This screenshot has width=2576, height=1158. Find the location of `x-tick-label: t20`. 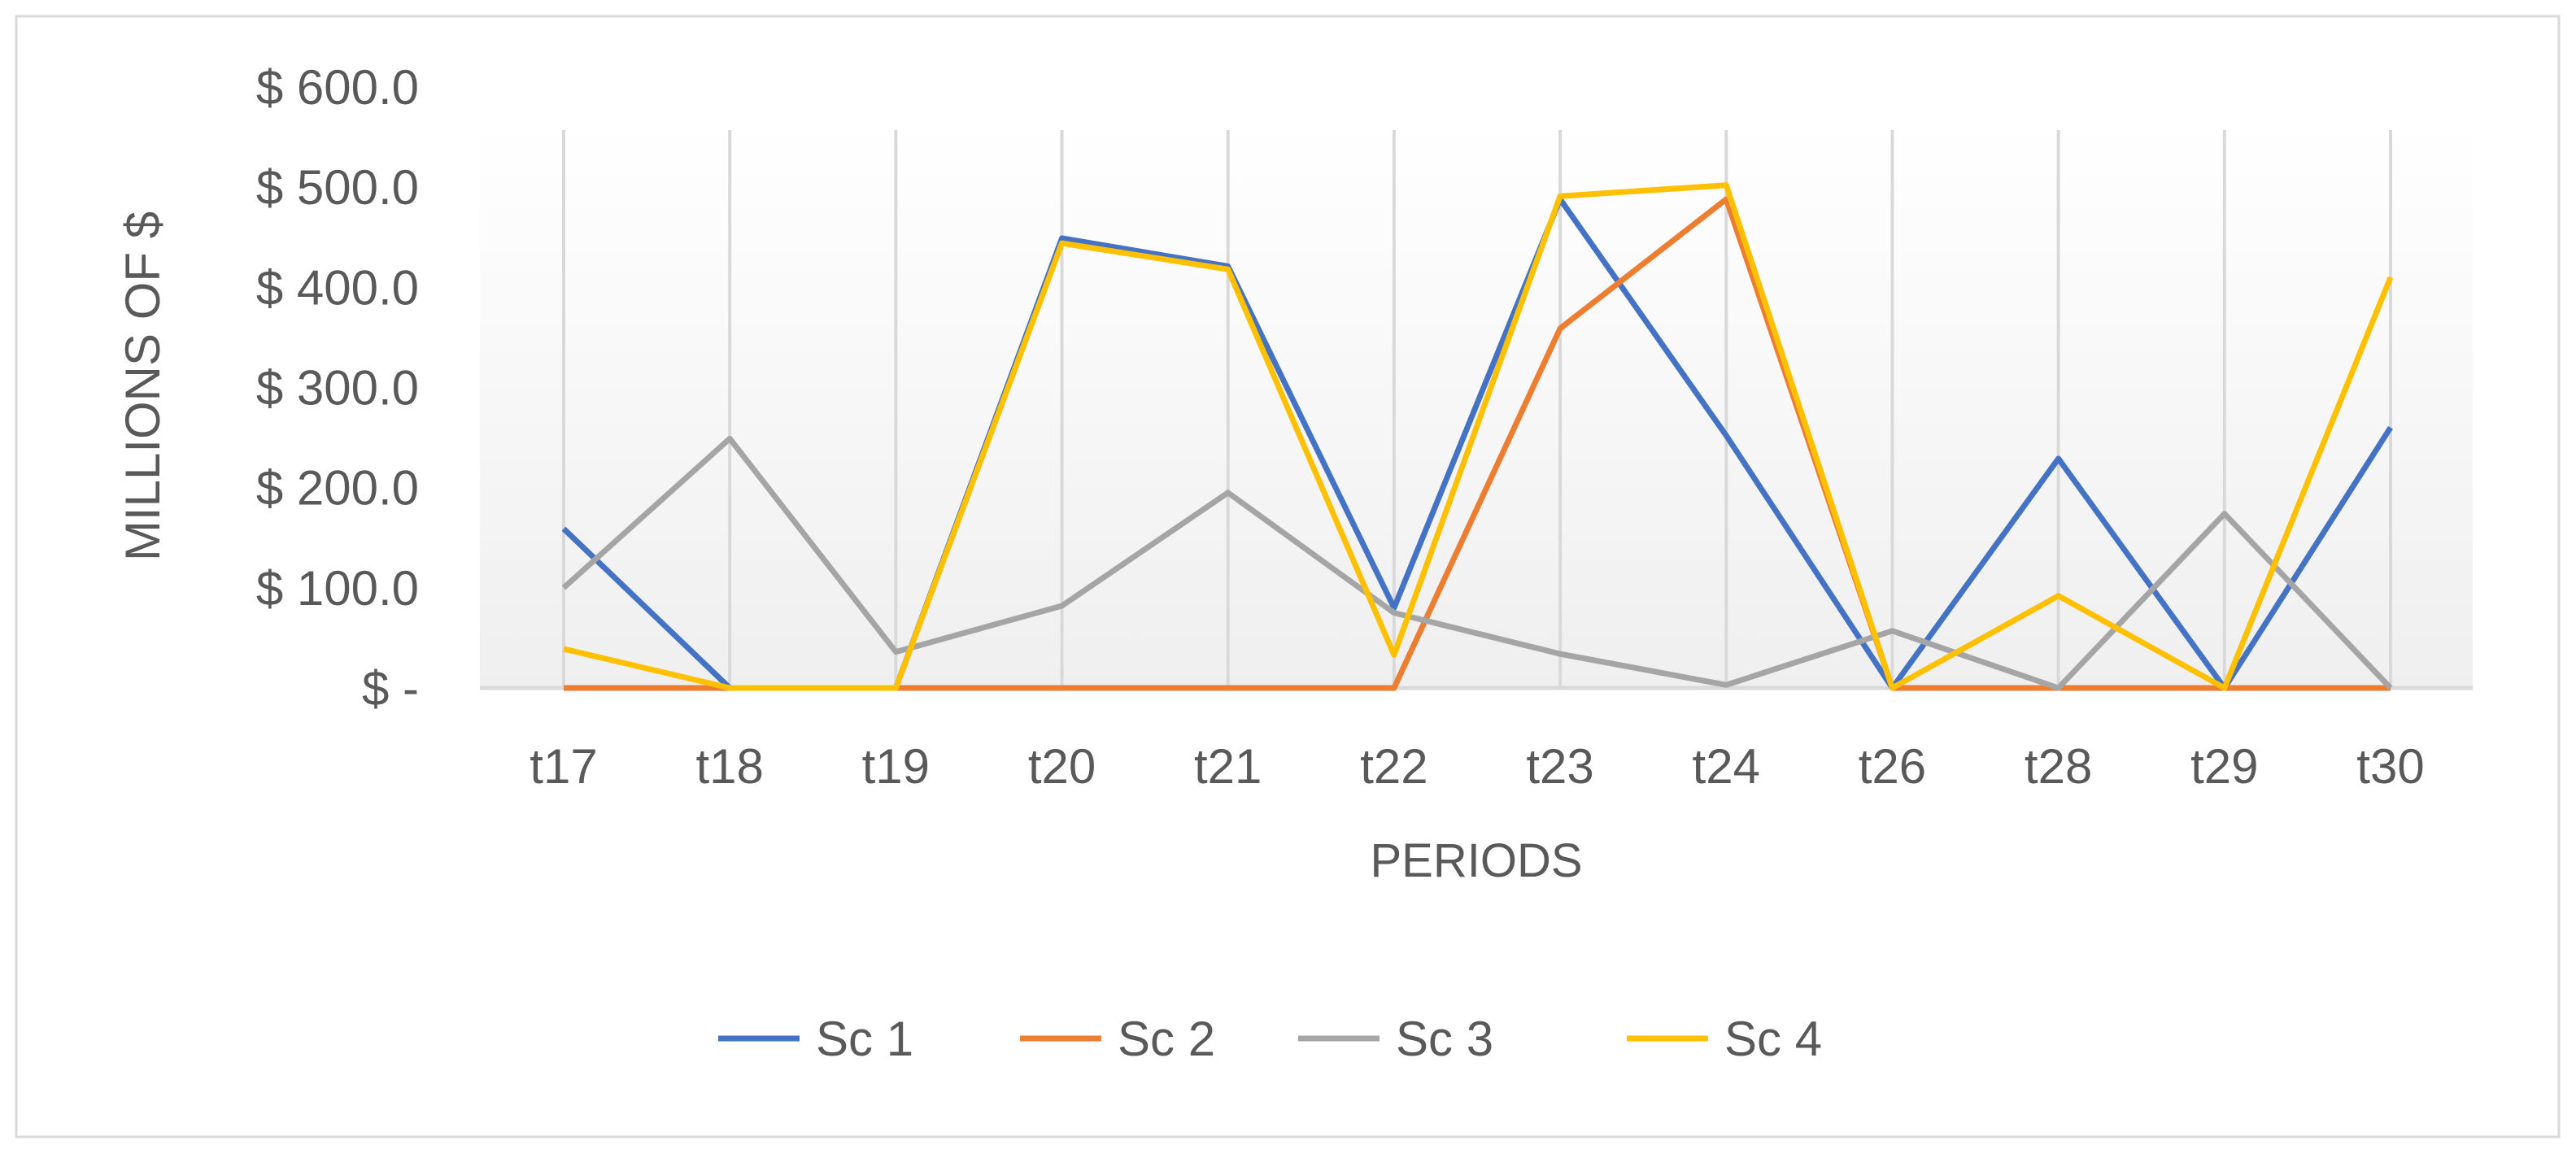

x-tick-label: t20 is located at coordinates (1062, 766).